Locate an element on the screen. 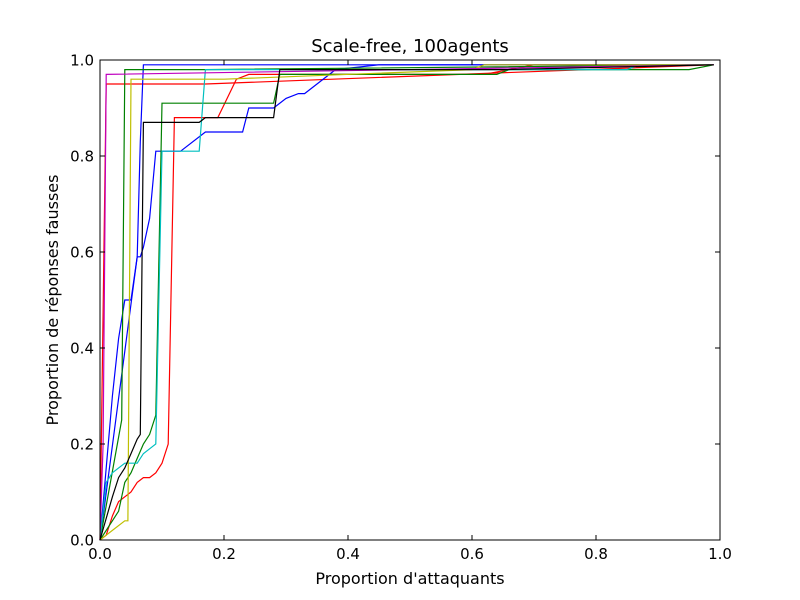 The width and height of the screenshot is (800, 600). x-tick-label: 0.2 is located at coordinates (224, 554).